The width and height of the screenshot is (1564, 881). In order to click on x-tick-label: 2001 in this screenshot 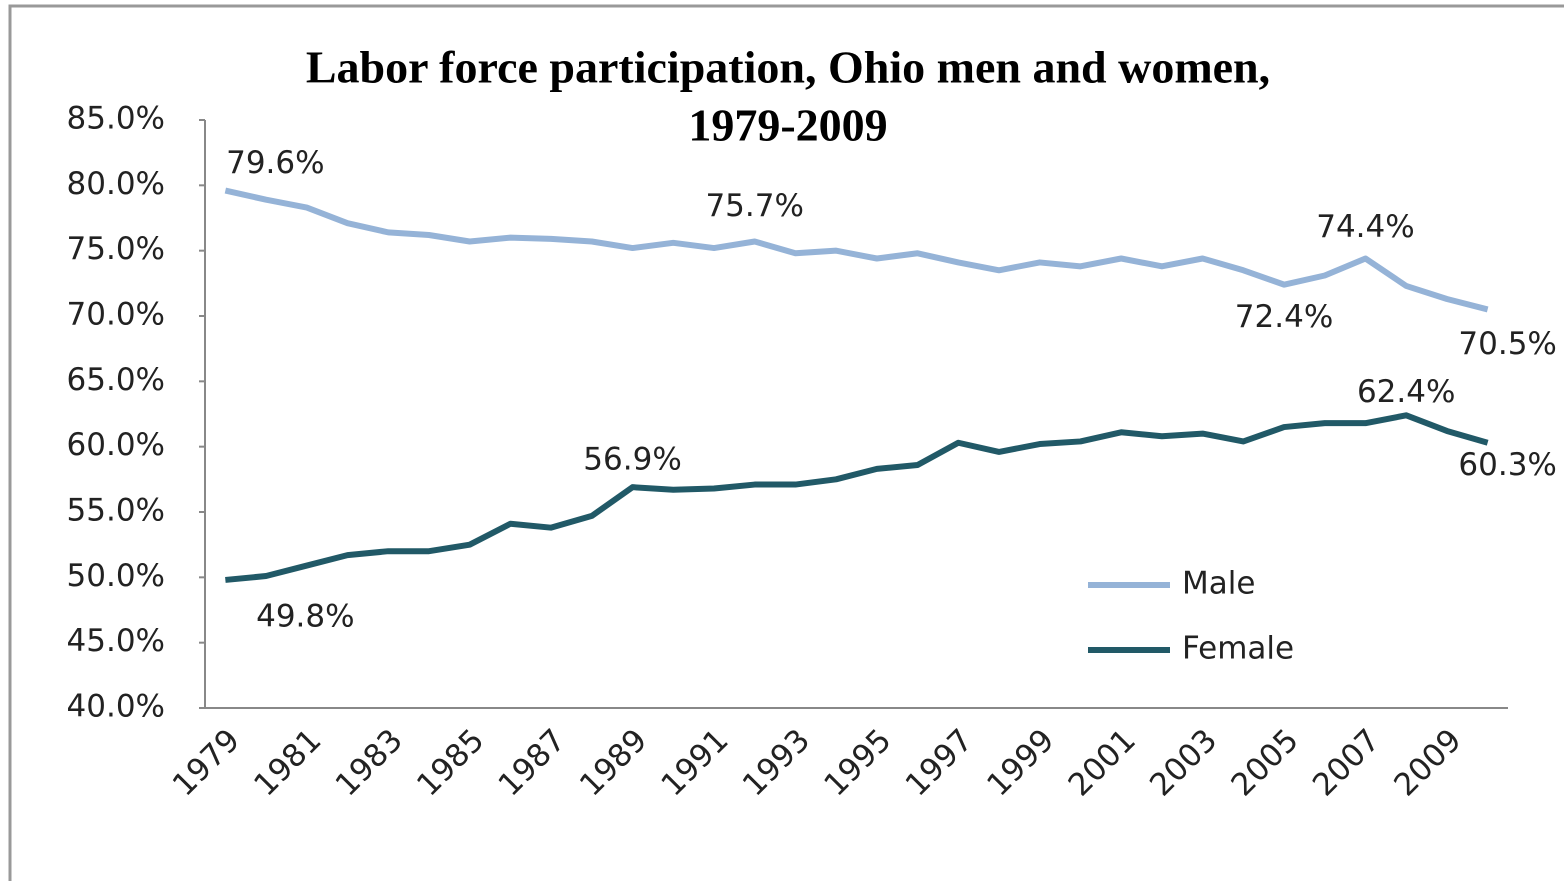, I will do `click(1102, 762)`.